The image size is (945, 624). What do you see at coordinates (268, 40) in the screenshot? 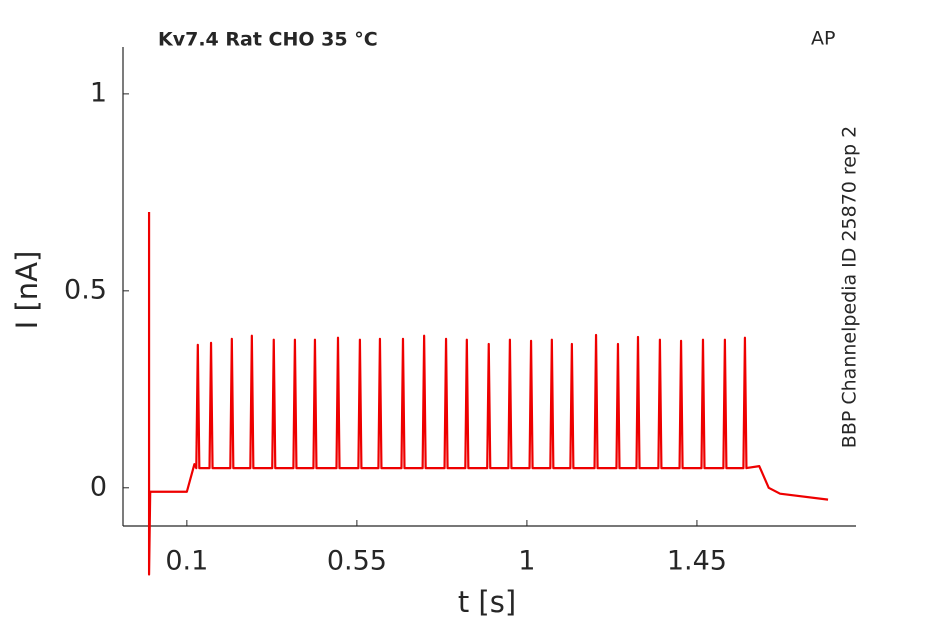
I see `chart-title: Kv7.4 Rat CHO 35 °C` at bounding box center [268, 40].